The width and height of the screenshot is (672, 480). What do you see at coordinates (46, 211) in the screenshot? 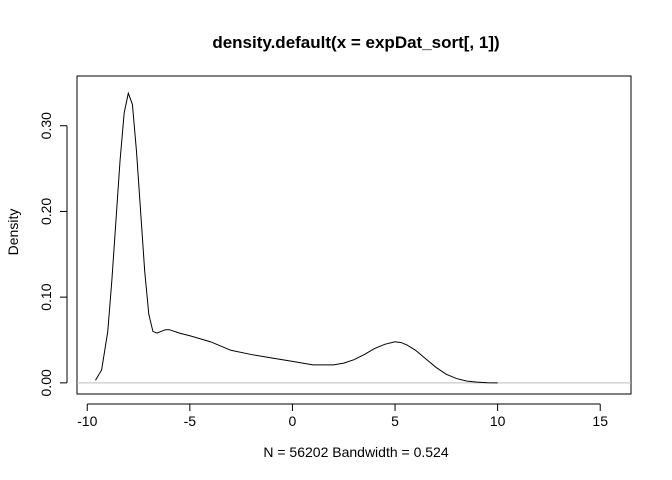
I see `y-tick-label: 0.20` at bounding box center [46, 211].